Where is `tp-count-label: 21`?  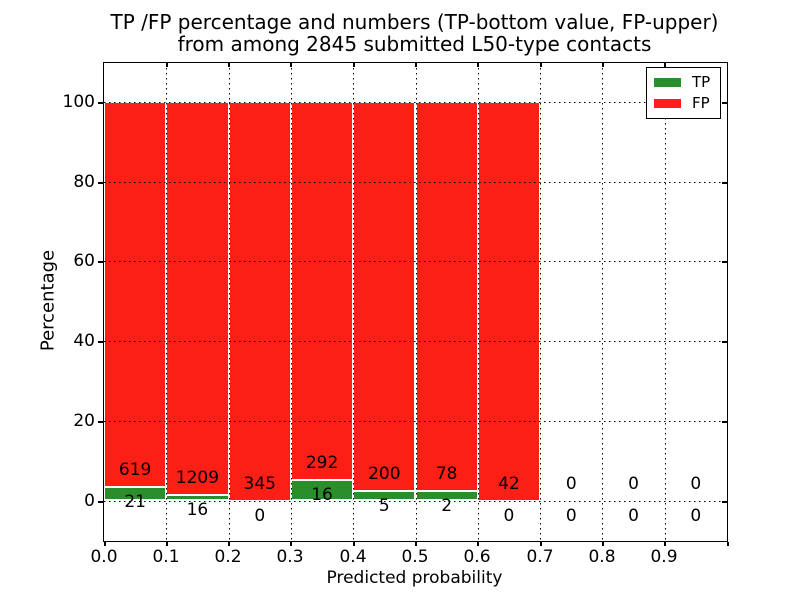
tp-count-label: 21 is located at coordinates (135, 502).